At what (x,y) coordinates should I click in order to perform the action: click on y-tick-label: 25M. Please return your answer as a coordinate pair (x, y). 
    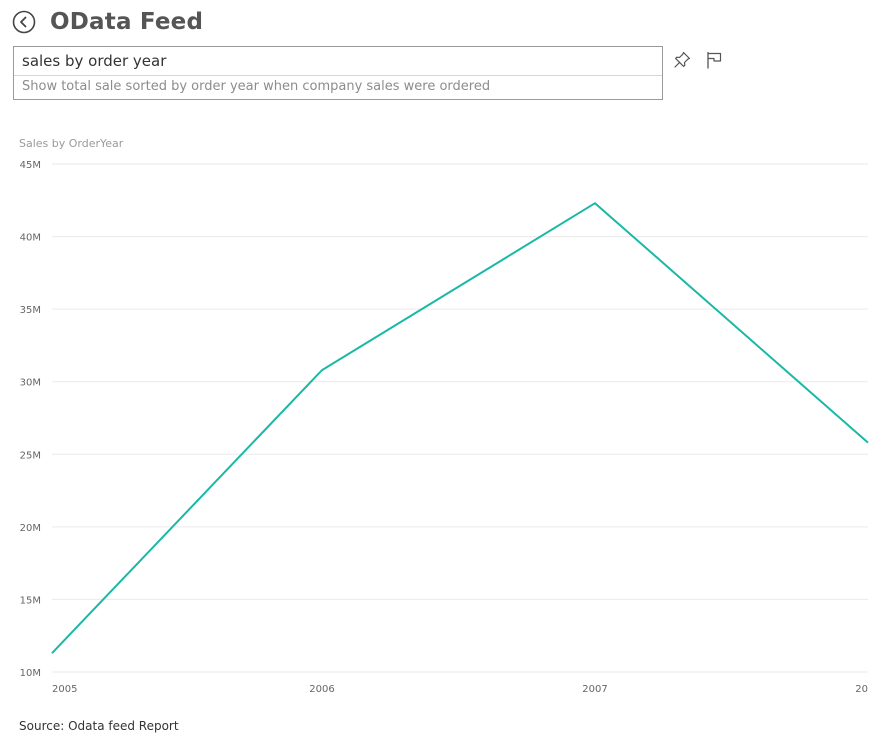
    Looking at the image, I should click on (30, 455).